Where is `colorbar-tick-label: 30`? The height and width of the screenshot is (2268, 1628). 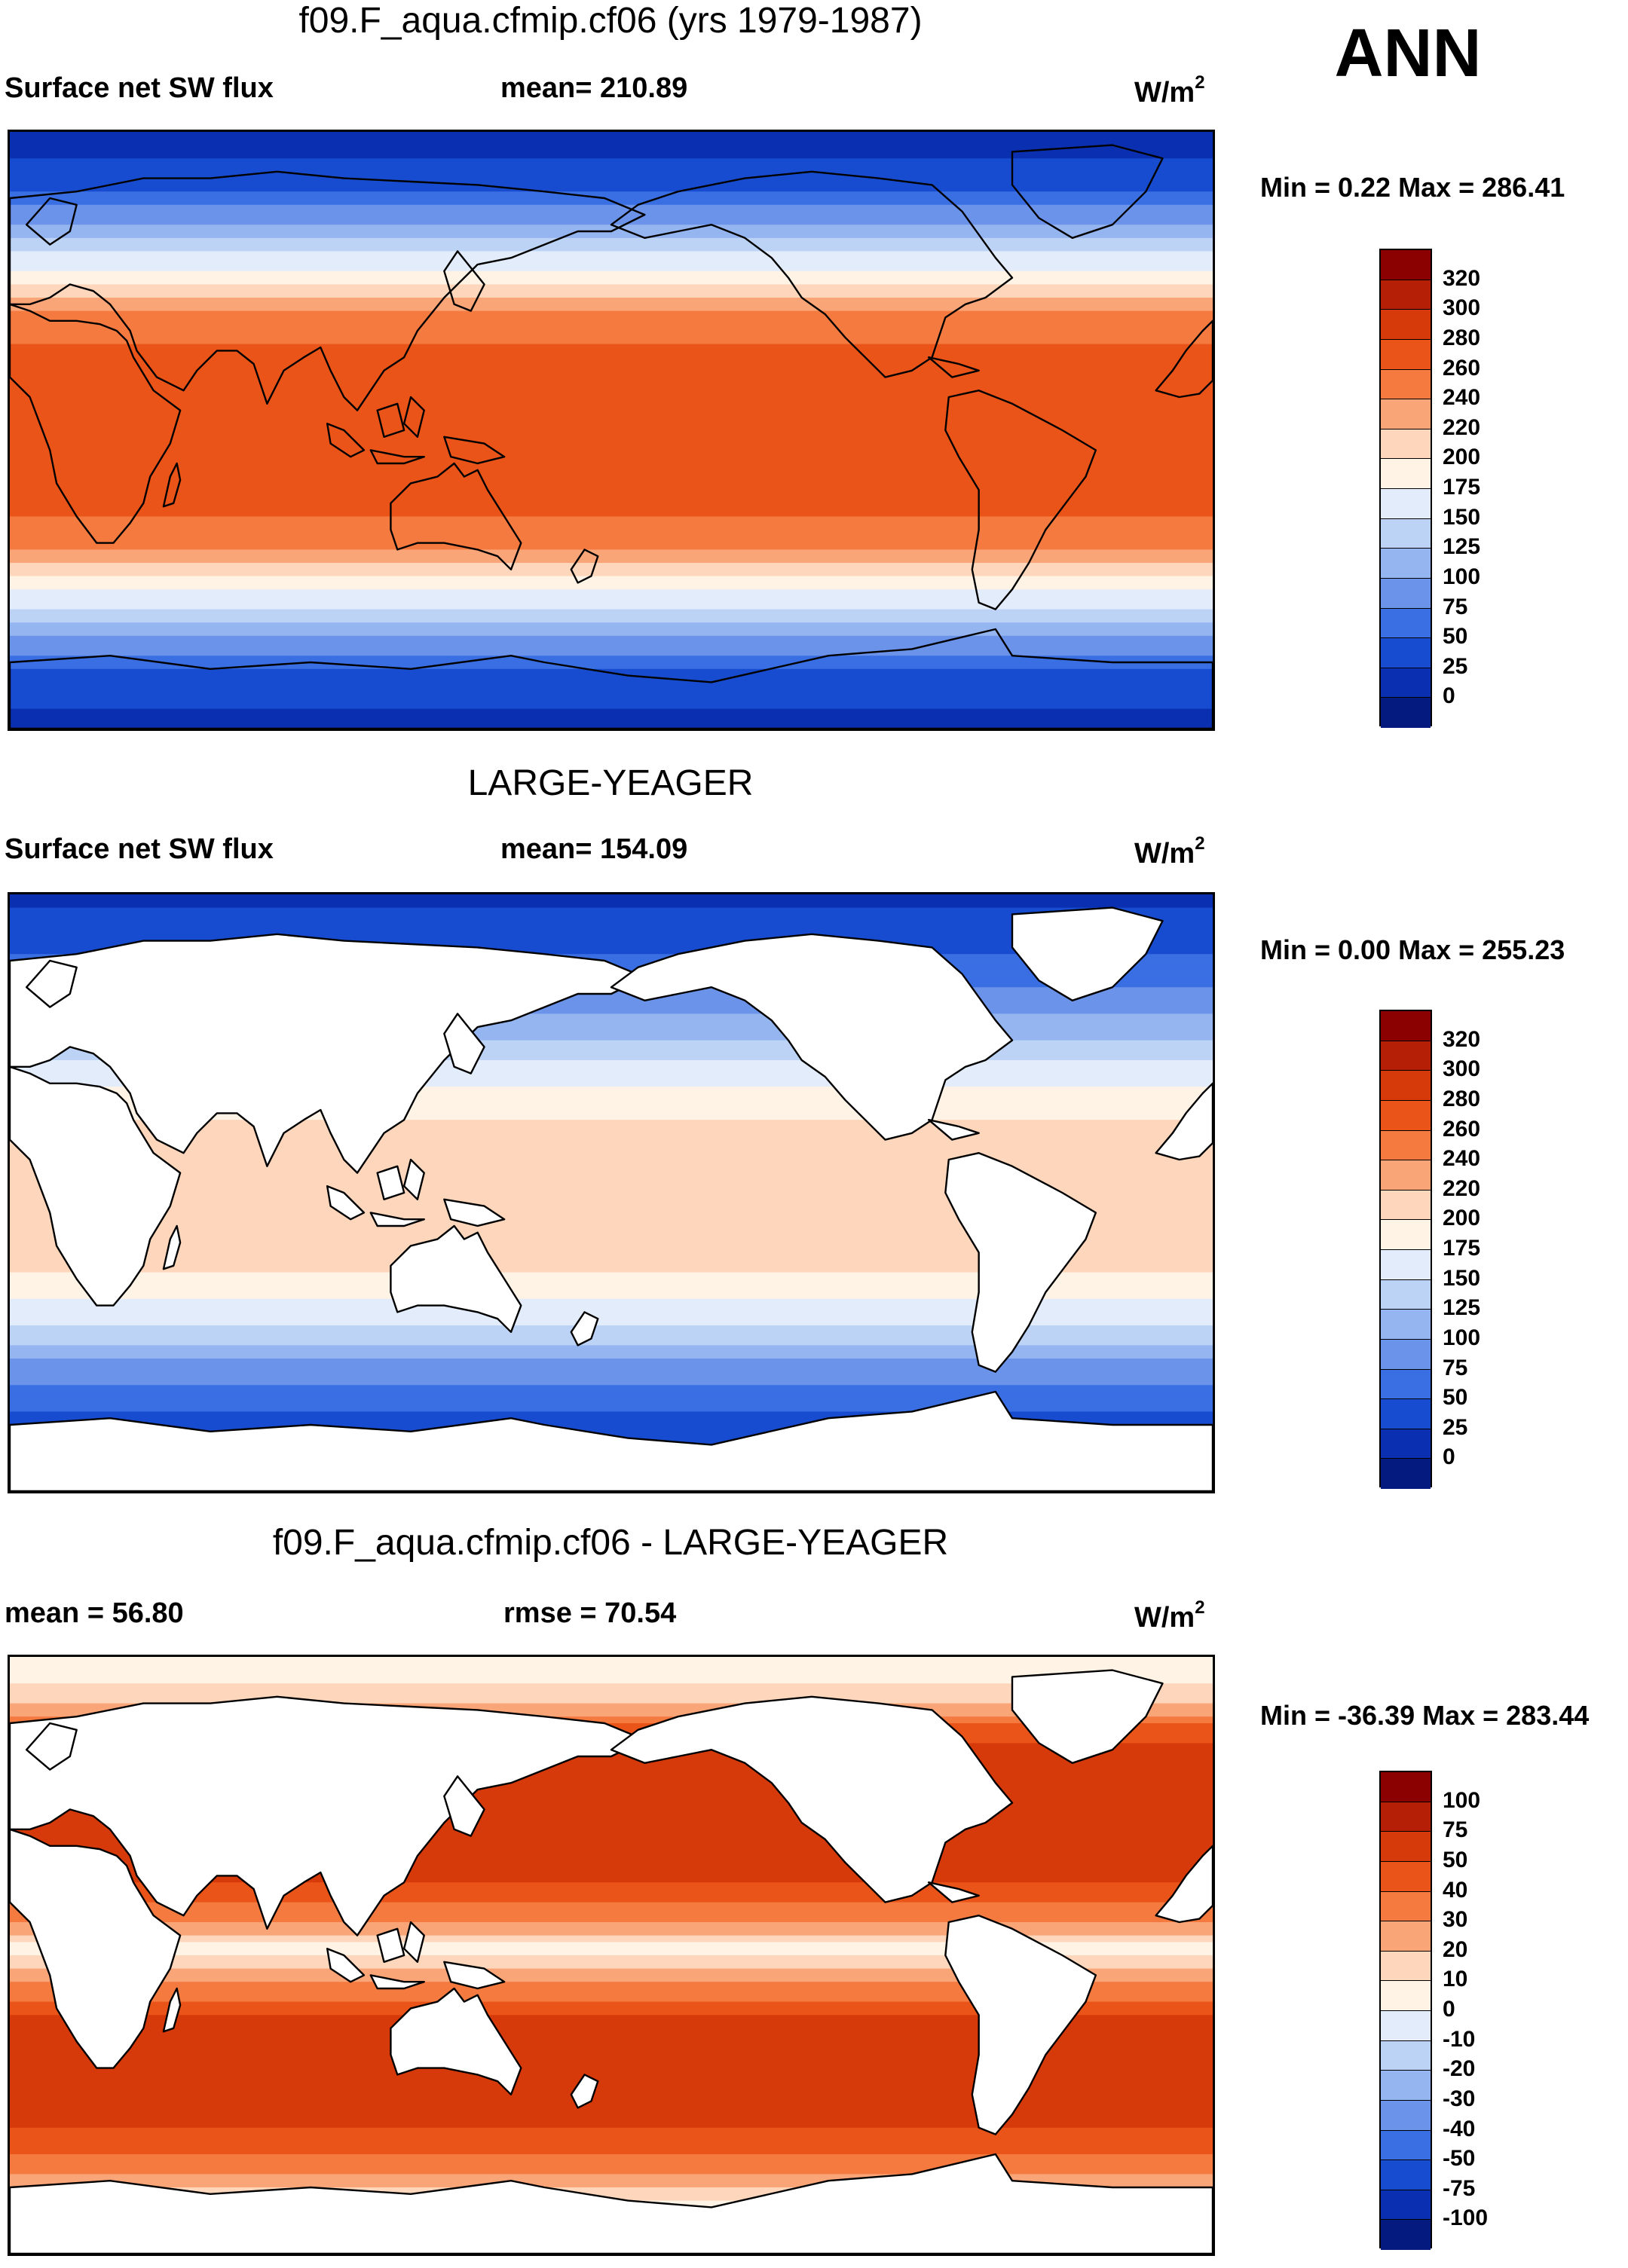 colorbar-tick-label: 30 is located at coordinates (1455, 1920).